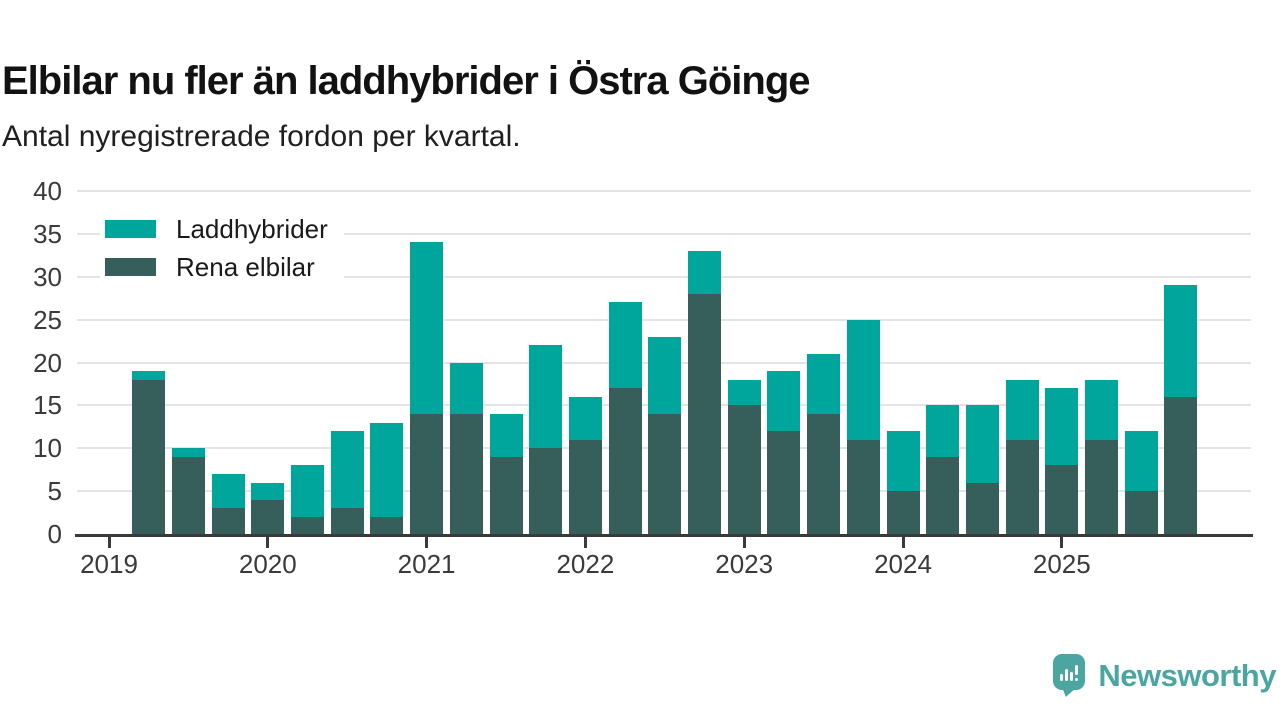 The image size is (1280, 720). I want to click on y-axis-label-40: 40, so click(47, 191).